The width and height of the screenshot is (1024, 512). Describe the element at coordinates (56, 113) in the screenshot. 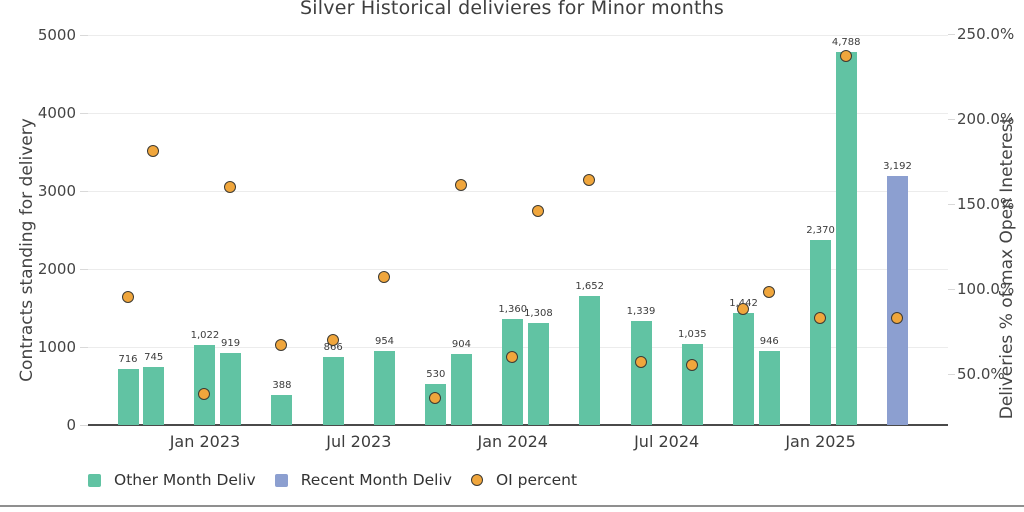

I see `left-axis-tick-label: 4000` at that location.